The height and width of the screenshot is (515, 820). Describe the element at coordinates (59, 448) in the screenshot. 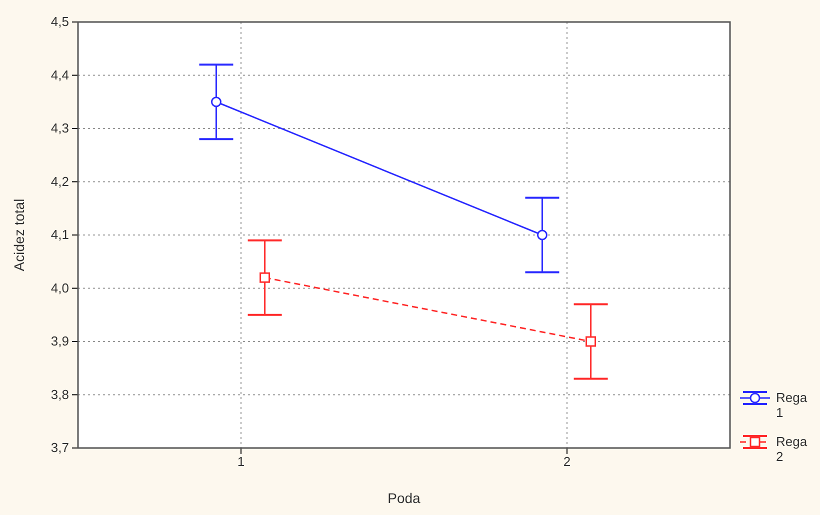

I see `y-tick-label: 3,7` at that location.